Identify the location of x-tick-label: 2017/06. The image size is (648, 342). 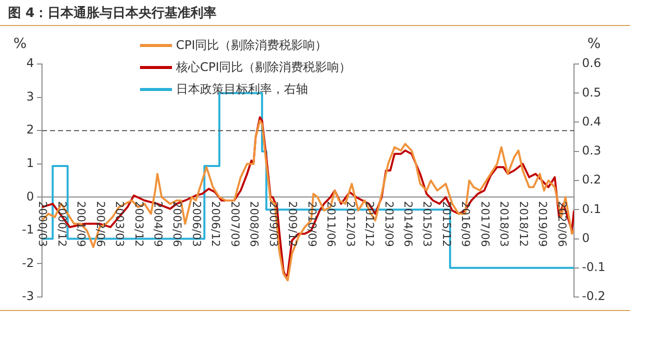
(485, 224).